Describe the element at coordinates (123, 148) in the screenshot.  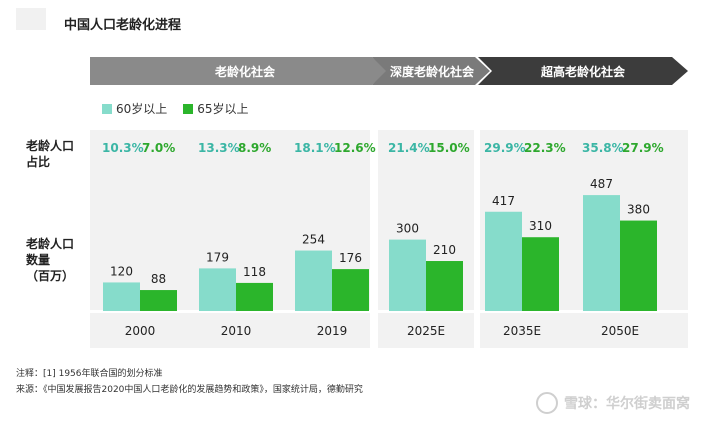
I see `share-label-60-2000: 10.3%` at that location.